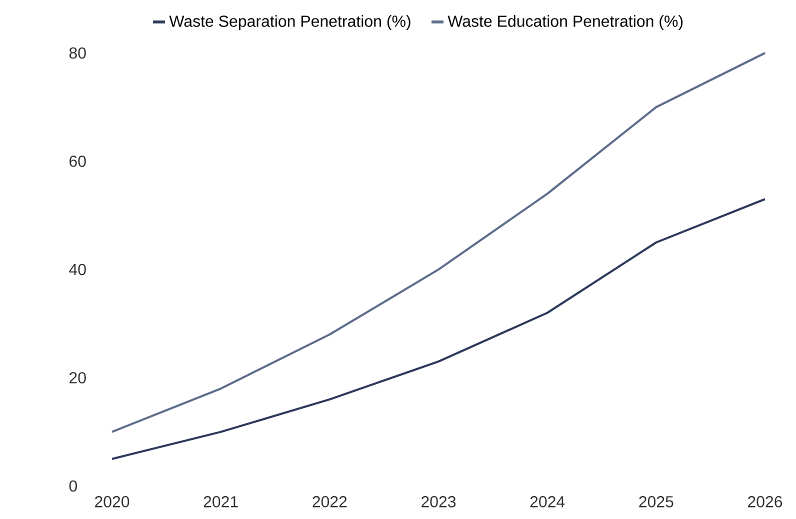 This screenshot has width=796, height=519. I want to click on legend-label: Waste Education Penetration (%), so click(565, 22).